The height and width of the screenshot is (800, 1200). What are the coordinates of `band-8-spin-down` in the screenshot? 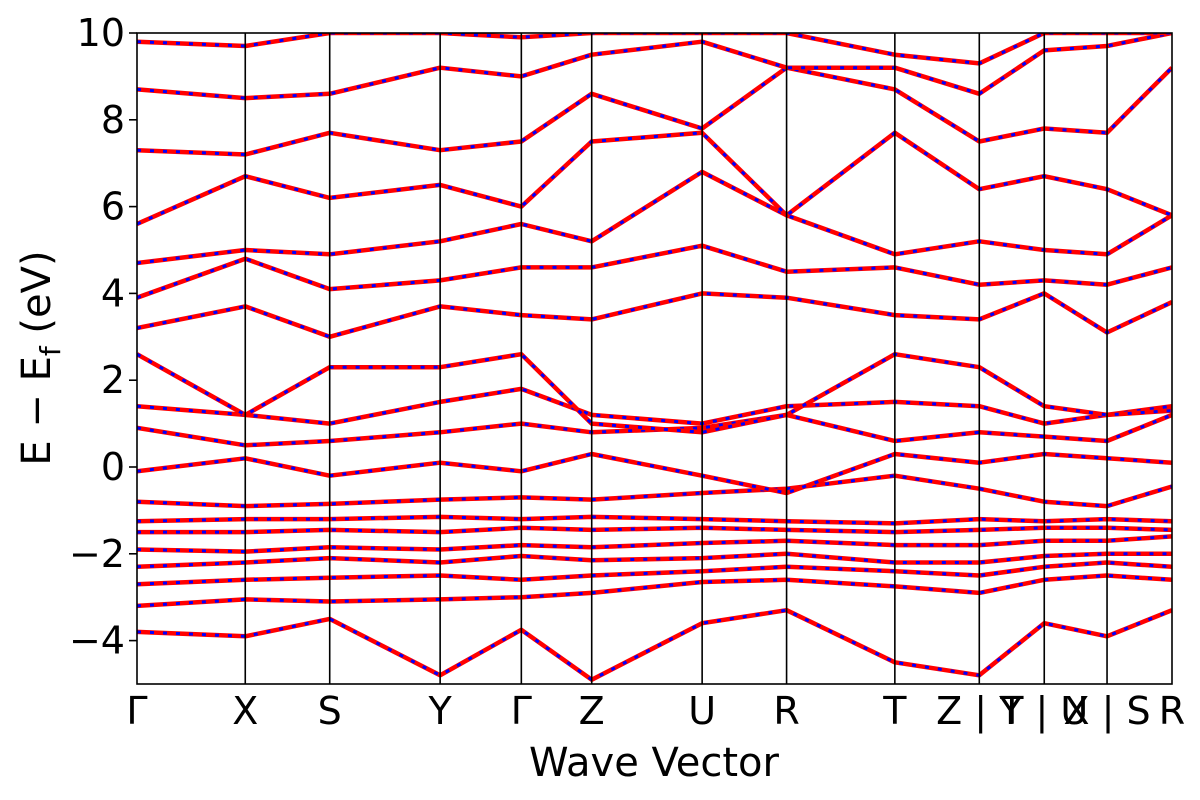 It's located at (654, 491).